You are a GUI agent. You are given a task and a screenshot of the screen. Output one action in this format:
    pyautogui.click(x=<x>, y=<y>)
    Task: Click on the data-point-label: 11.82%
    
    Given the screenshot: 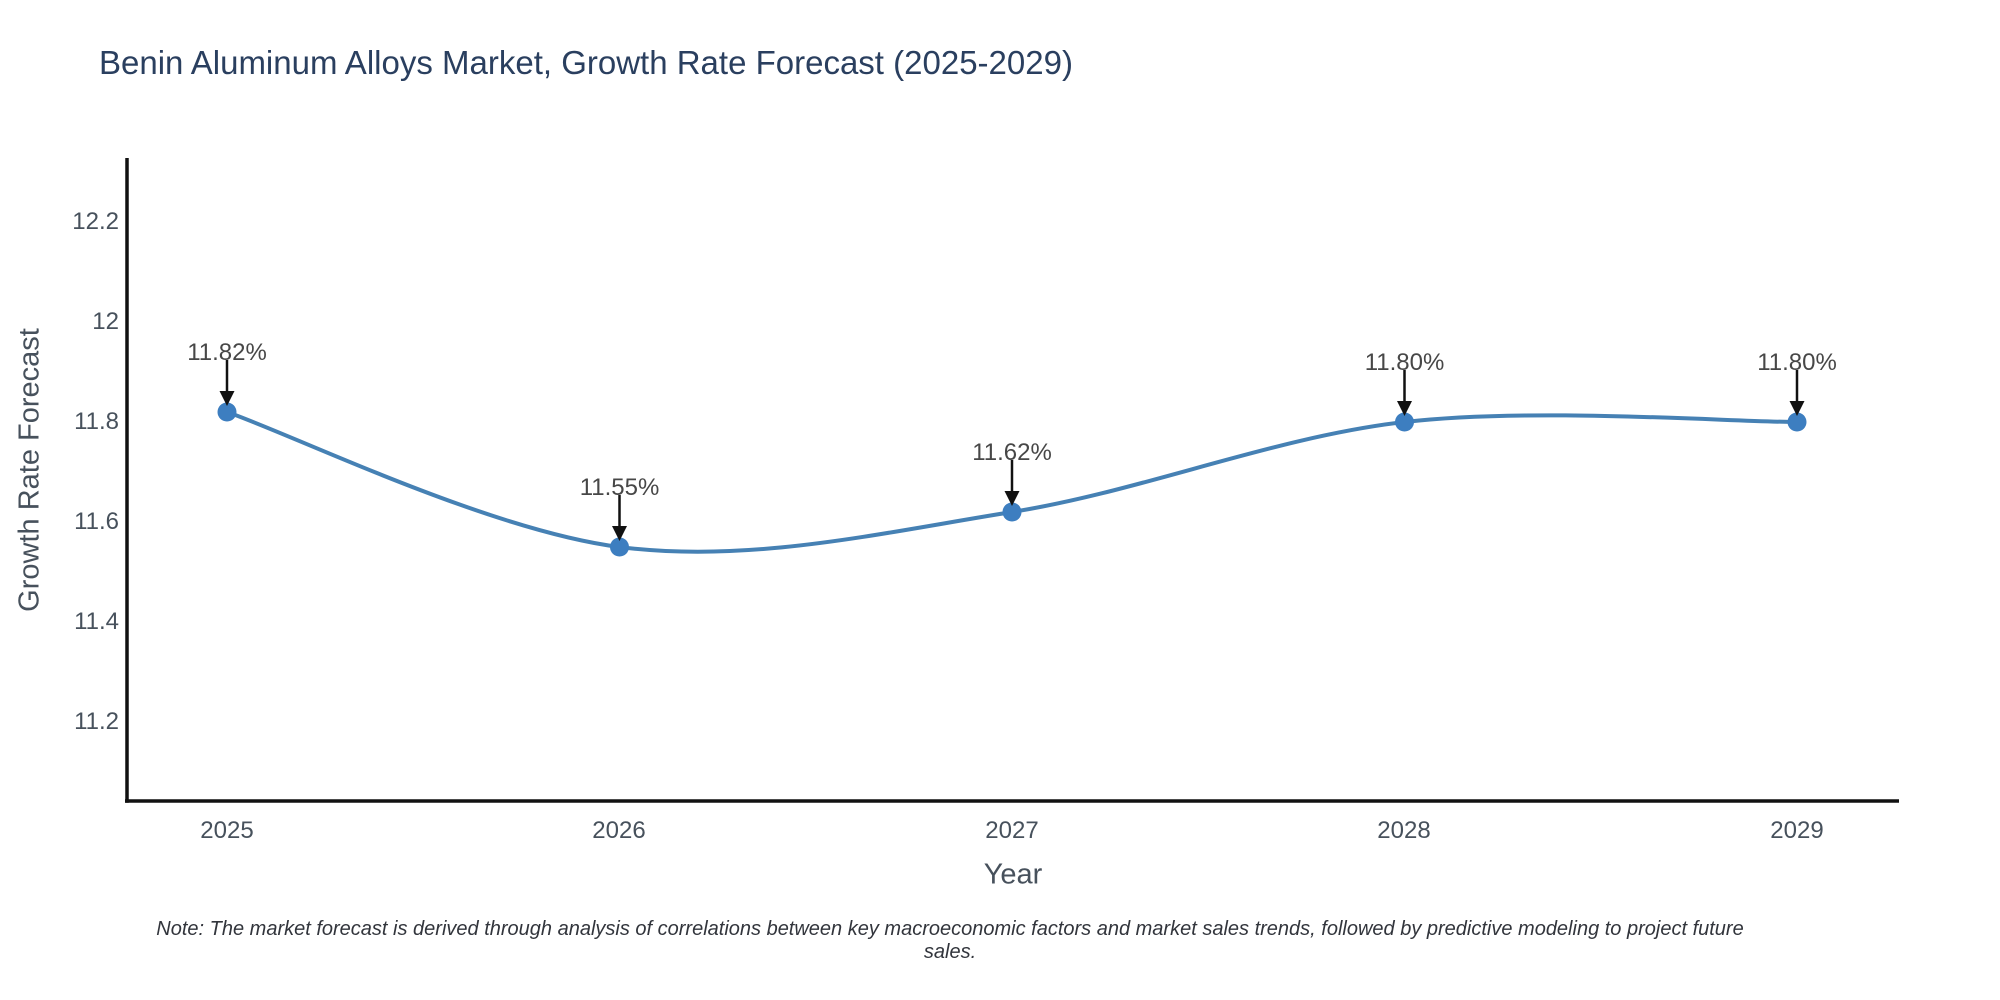 What is the action you would take?
    pyautogui.click(x=227, y=352)
    